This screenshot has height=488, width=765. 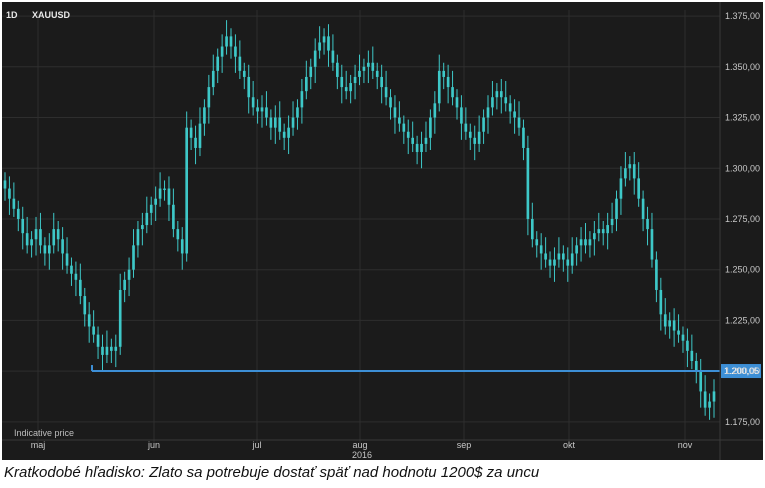 I want to click on level-label: 1.200,05, so click(x=741, y=371).